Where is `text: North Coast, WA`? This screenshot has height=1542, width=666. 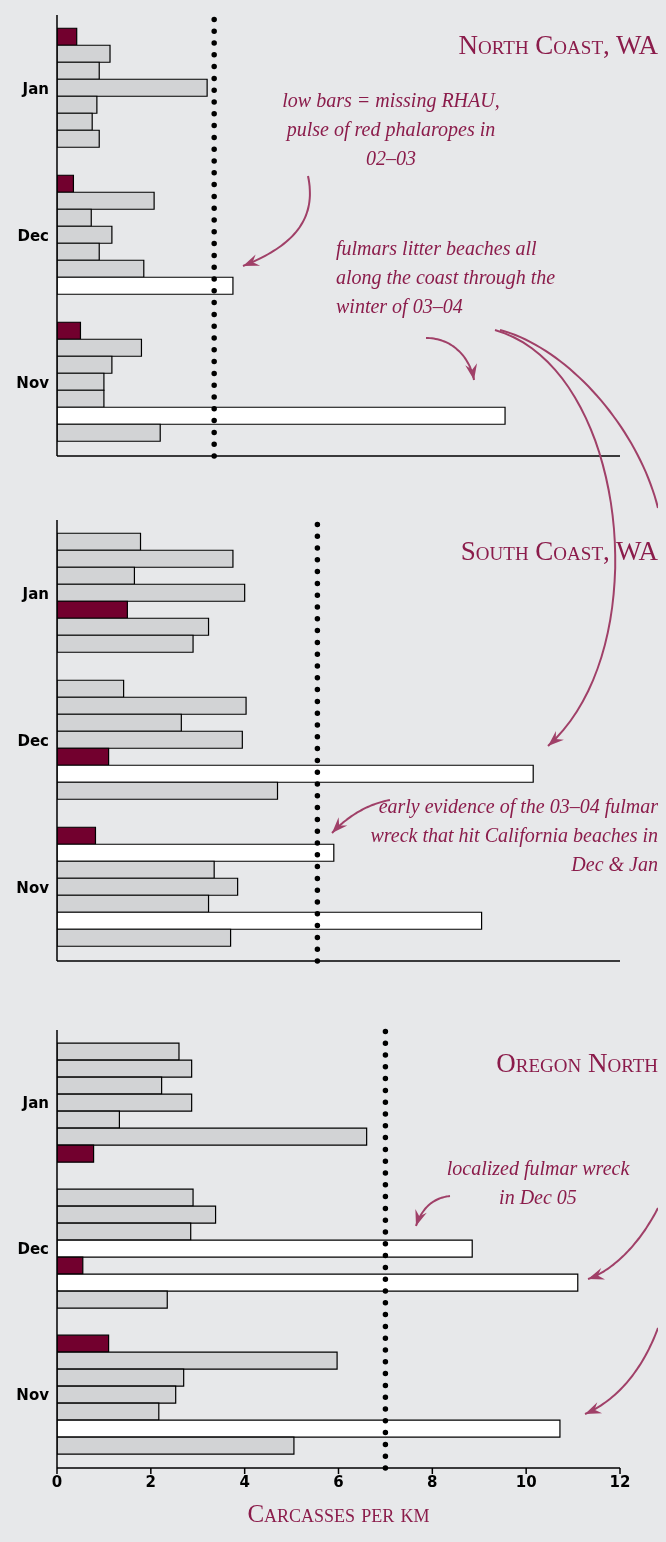
text: North Coast, WA is located at coordinates (558, 45).